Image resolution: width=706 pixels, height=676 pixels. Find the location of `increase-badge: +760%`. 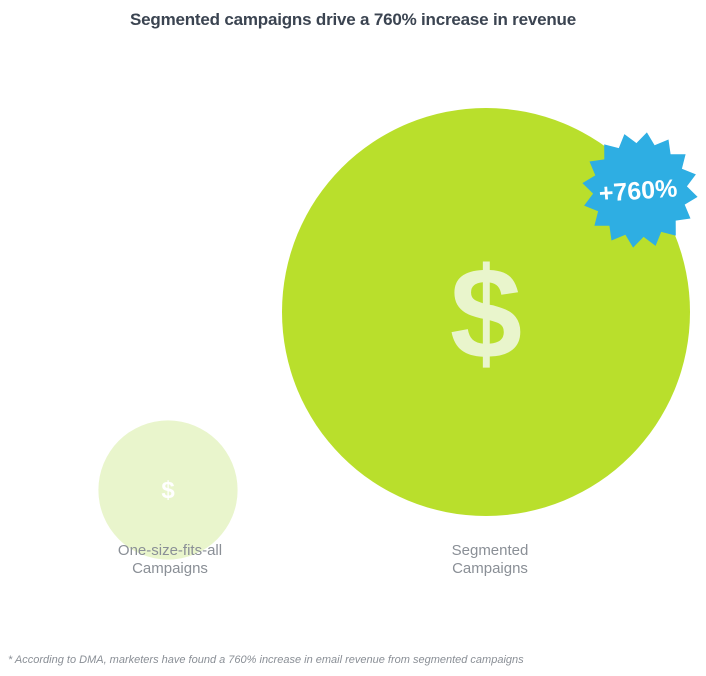

increase-badge: +760% is located at coordinates (640, 190).